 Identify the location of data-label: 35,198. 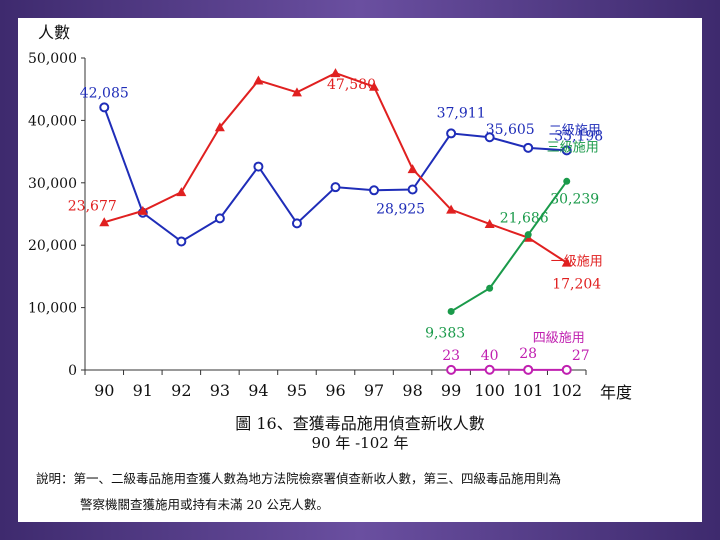
(578, 136).